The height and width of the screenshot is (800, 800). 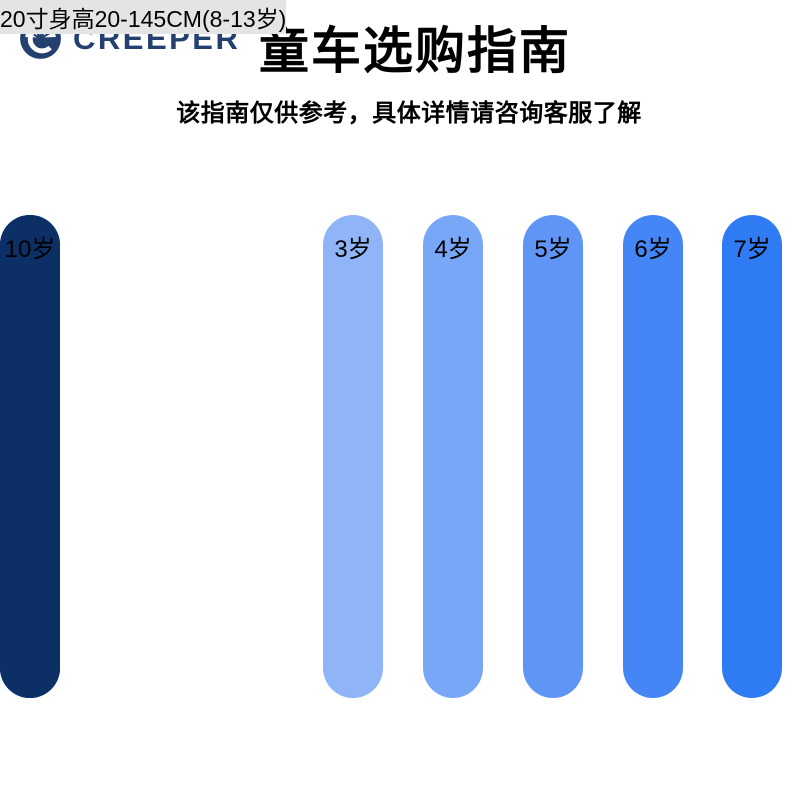 I want to click on age-bar-3: 3岁, so click(x=353, y=456).